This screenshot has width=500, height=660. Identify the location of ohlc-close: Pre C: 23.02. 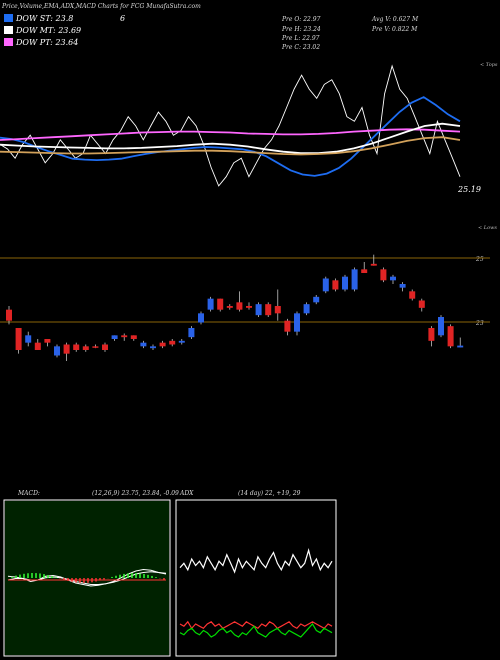
(301, 47).